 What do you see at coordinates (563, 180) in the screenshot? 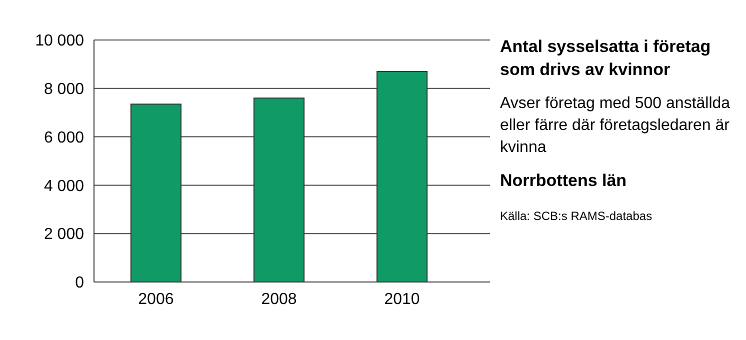
I see `text: Norrbottens län` at bounding box center [563, 180].